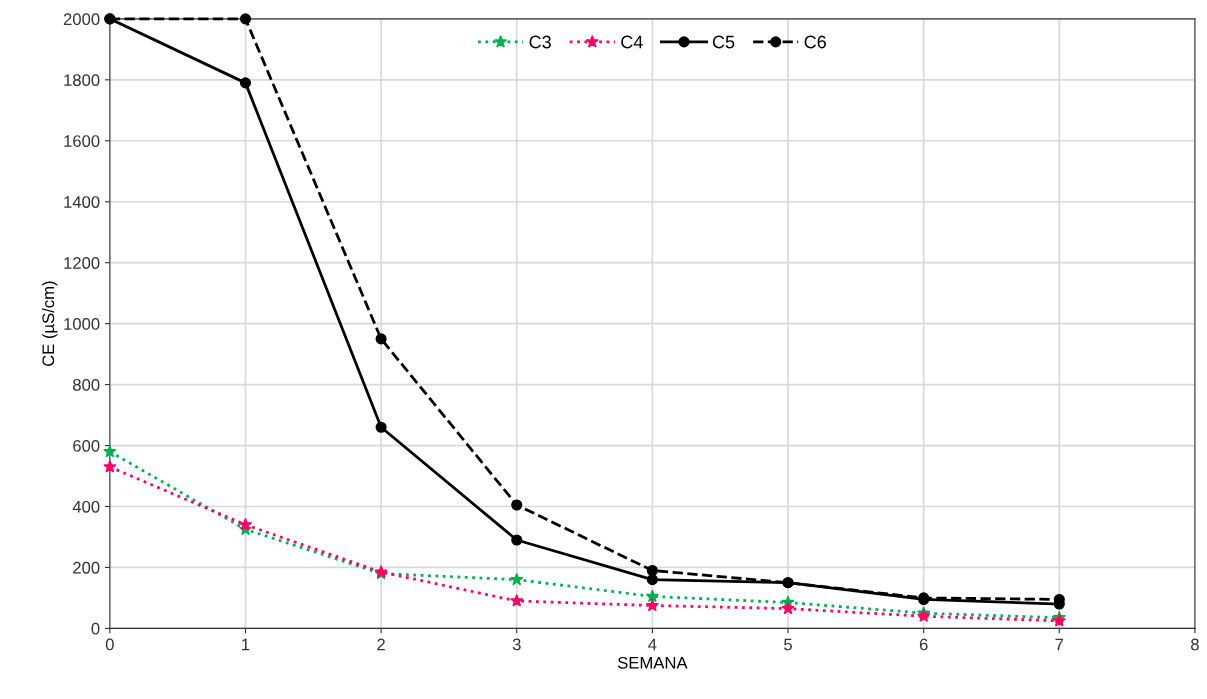 The height and width of the screenshot is (699, 1207). Describe the element at coordinates (723, 42) in the screenshot. I see `legend-label: C5` at that location.